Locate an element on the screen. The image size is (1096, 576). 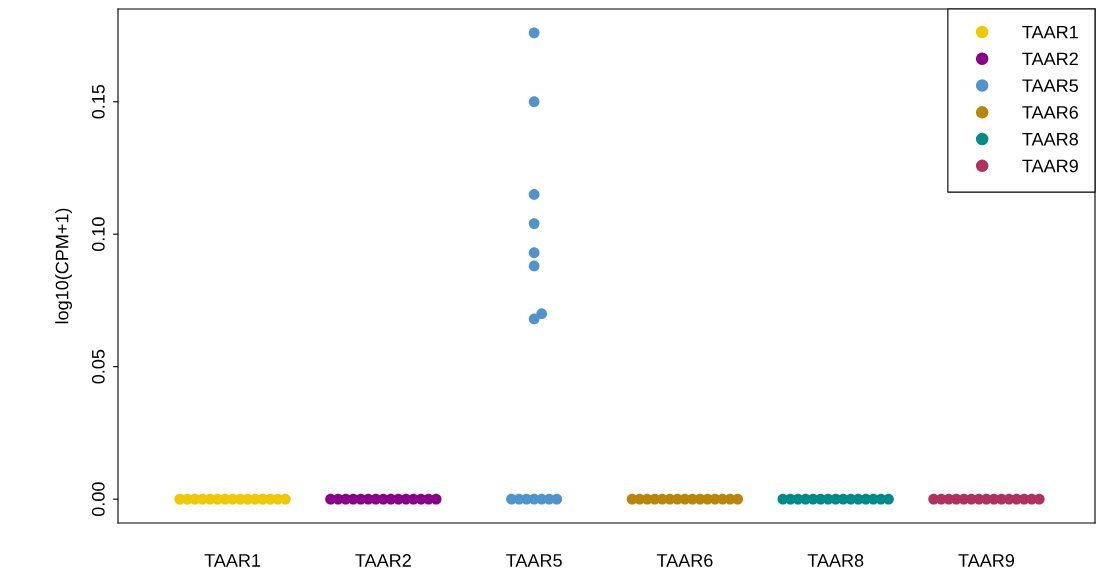
legend-label: TAAR6 is located at coordinates (1050, 112).